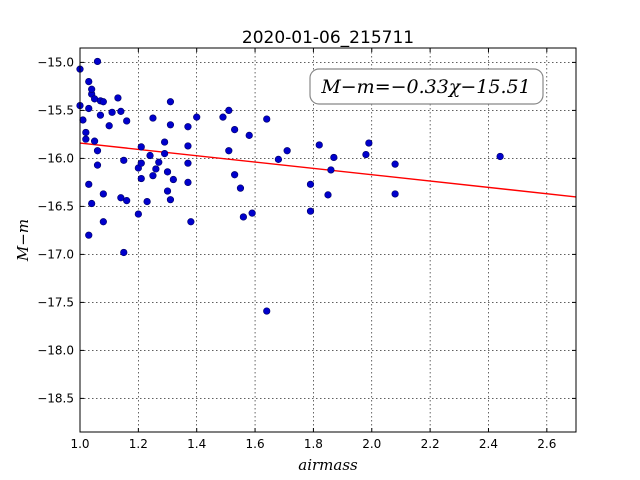 This screenshot has width=640, height=480. What do you see at coordinates (55, 110) in the screenshot?
I see `y-tick-label: −15.5` at bounding box center [55, 110].